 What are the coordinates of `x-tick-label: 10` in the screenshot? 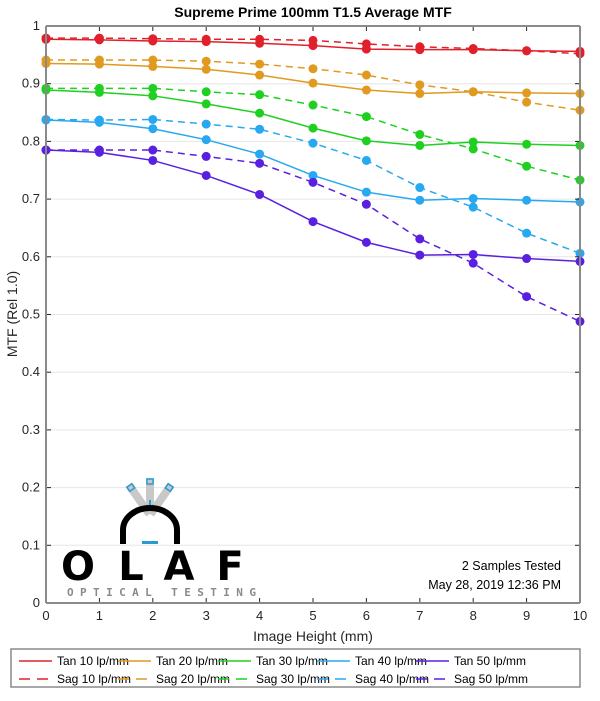 It's located at (580, 615).